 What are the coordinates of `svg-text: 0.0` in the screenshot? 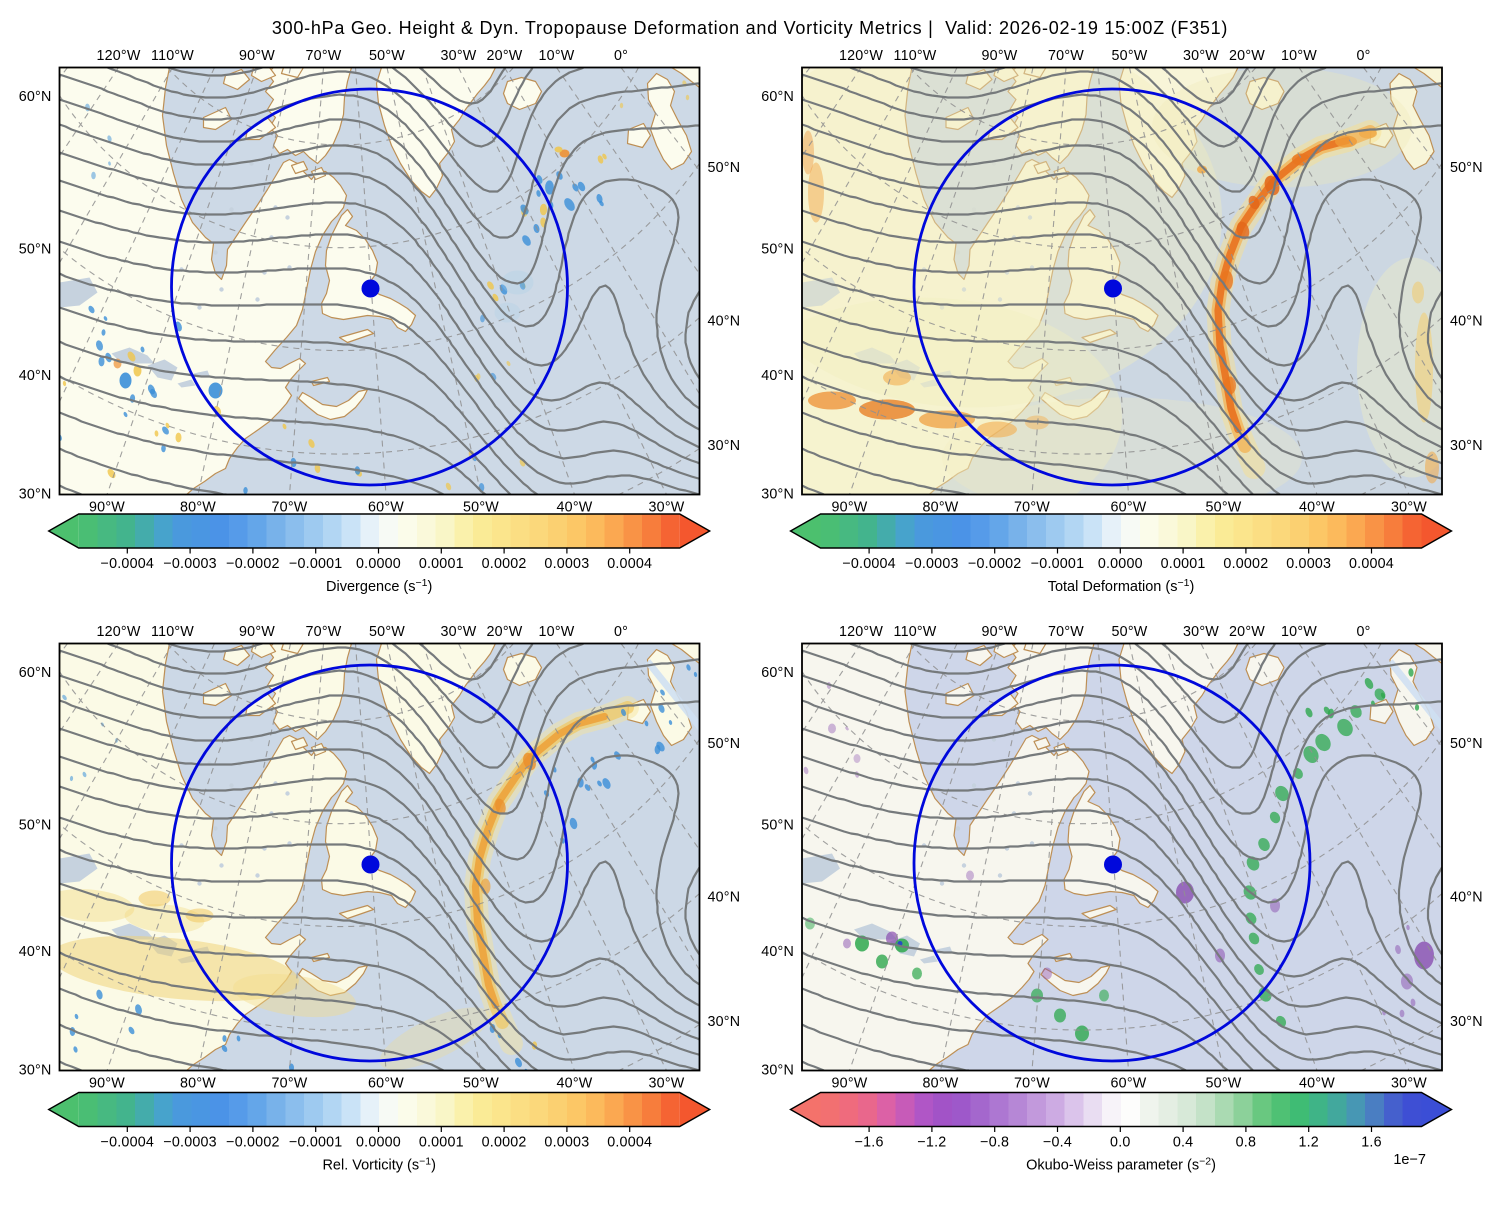 It's located at (1120, 1143).